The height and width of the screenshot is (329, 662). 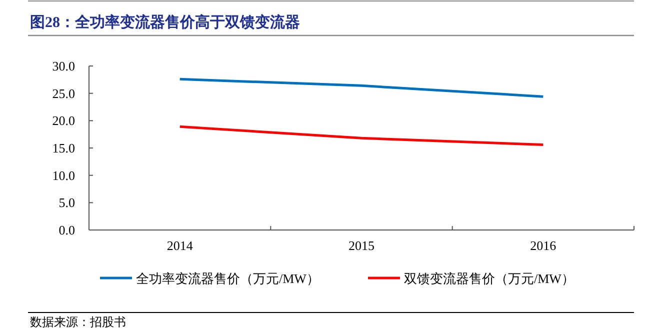 What do you see at coordinates (63, 120) in the screenshot?
I see `y-tick-label: 20.0` at bounding box center [63, 120].